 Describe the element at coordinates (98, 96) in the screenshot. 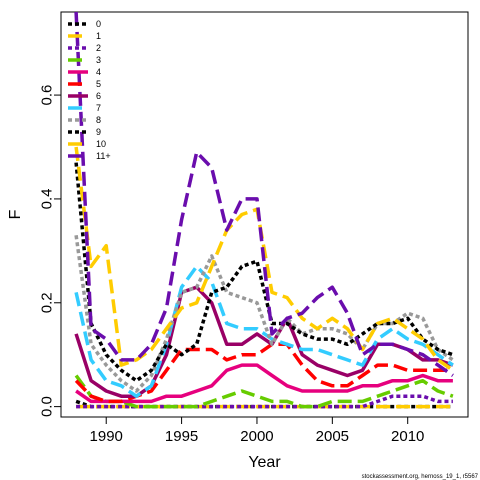

I see `legend-label: 6` at that location.